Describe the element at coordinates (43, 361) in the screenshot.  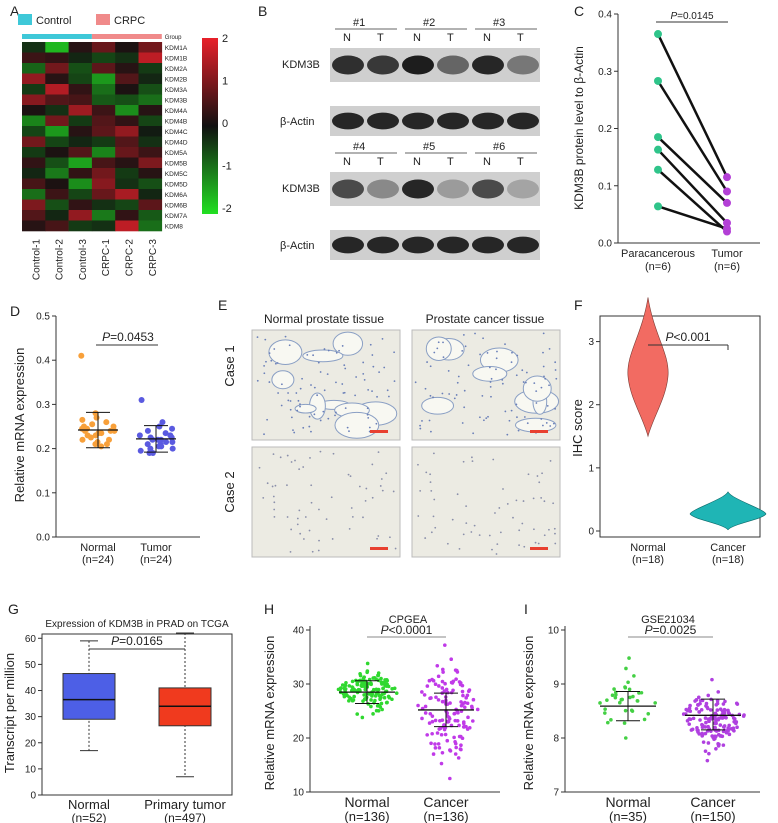
I see `d-ytick-label: 0.4` at that location.